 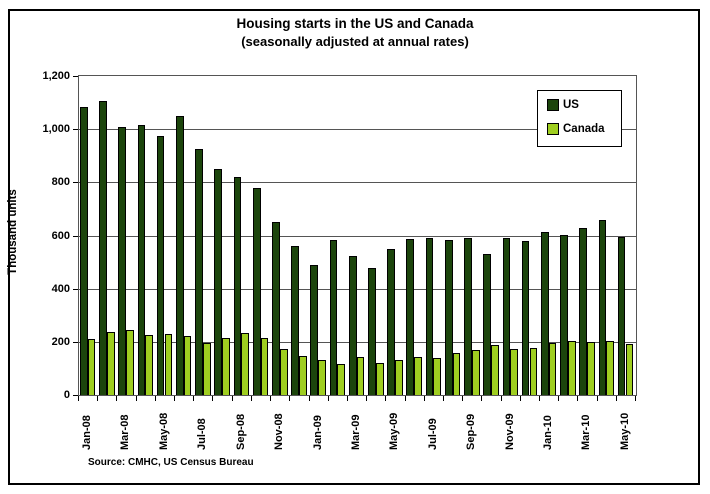 I want to click on x-tick-label: Nov-08, so click(x=279, y=431).